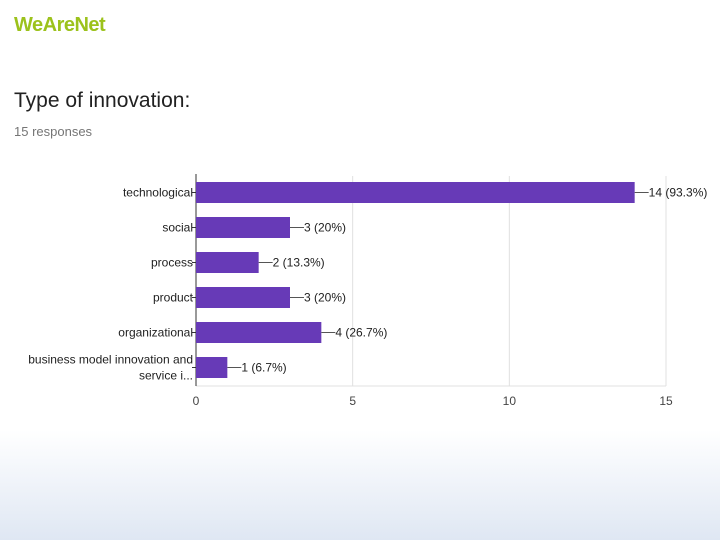 Image resolution: width=720 pixels, height=540 pixels. Describe the element at coordinates (678, 193) in the screenshot. I see `data-label: 14 (93.3%)` at that location.